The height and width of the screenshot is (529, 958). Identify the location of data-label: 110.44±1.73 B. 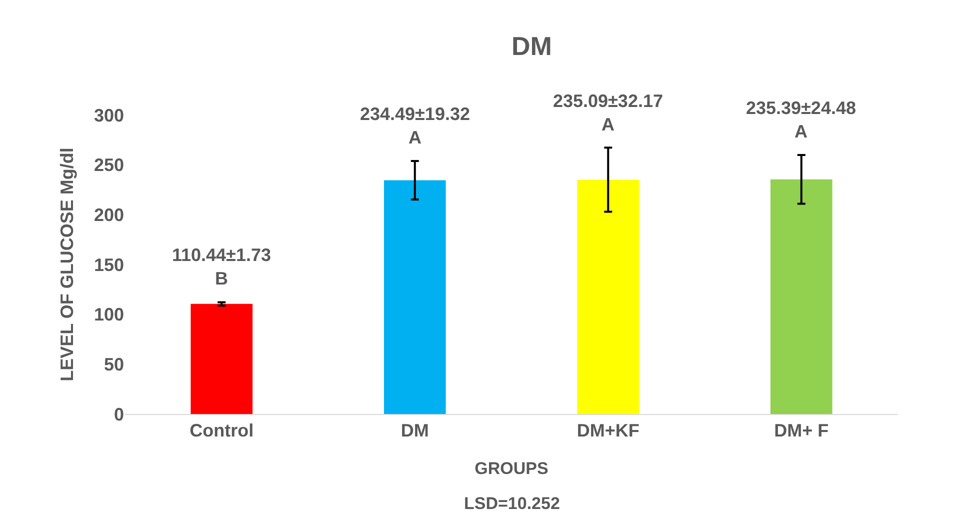
(221, 266).